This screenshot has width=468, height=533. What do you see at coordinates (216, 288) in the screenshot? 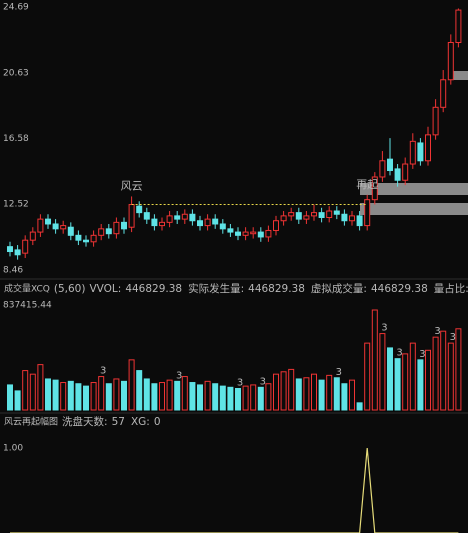
I see `indicator-name: 实际发生量:` at bounding box center [216, 288].